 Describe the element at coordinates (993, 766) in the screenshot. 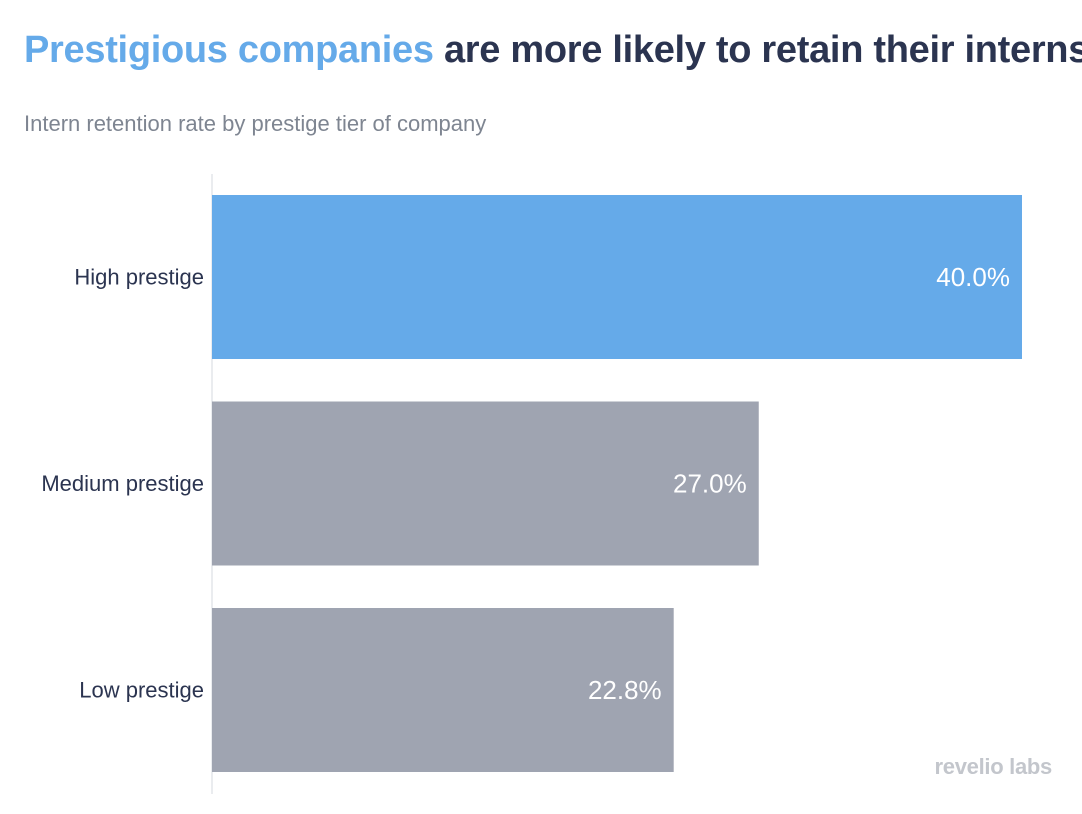

I see `revelio-labs-logo: revelio labs` at that location.